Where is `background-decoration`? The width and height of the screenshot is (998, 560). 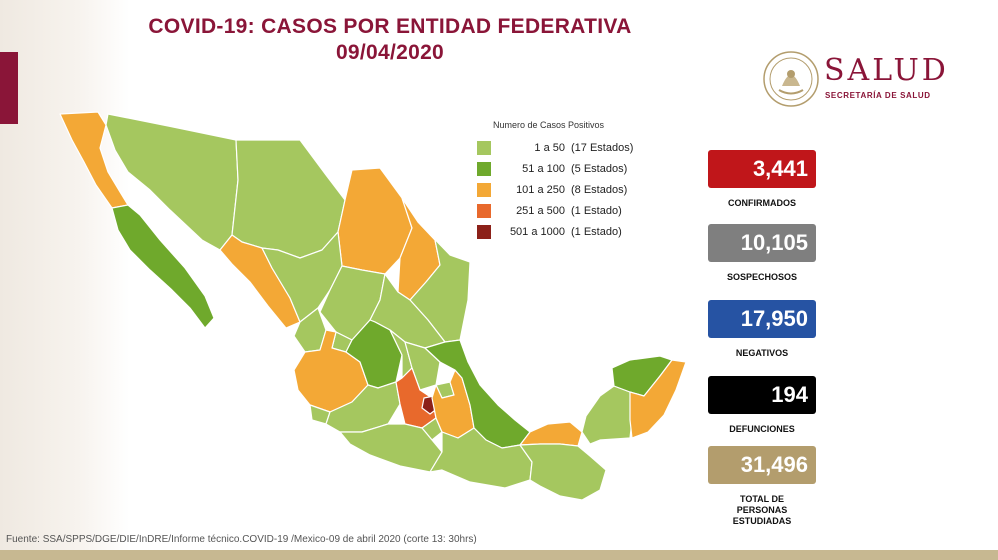
background-decoration is located at coordinates (65, 280).